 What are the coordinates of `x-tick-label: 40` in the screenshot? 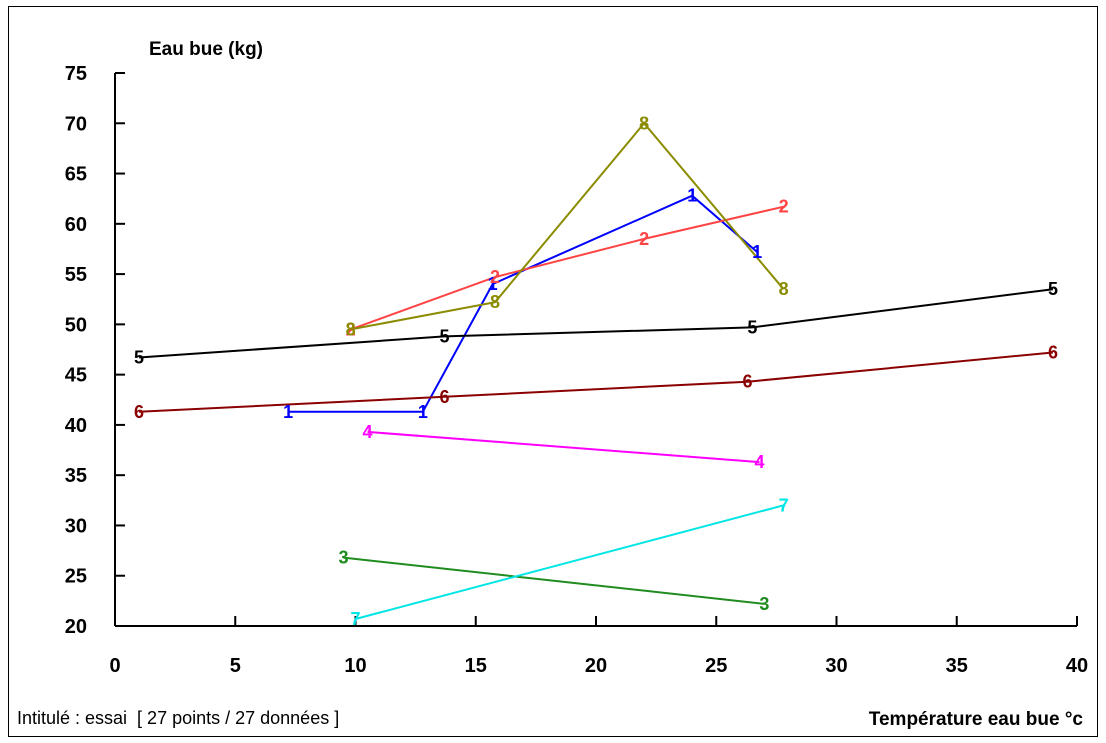 It's located at (1077, 666).